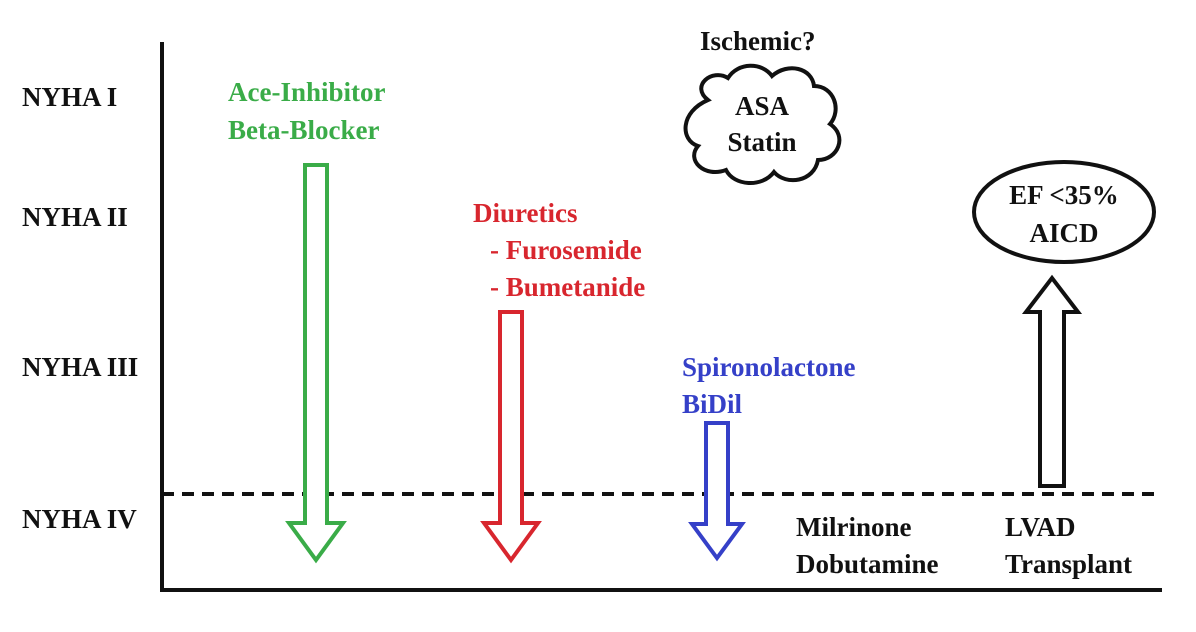 This screenshot has height=632, width=1196. What do you see at coordinates (1052, 381) in the screenshot?
I see `aicd-arrow-up` at bounding box center [1052, 381].